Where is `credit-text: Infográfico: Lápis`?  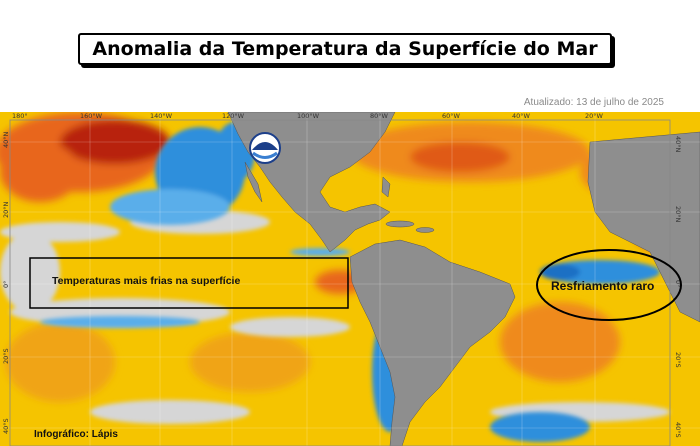
credit-text: Infográfico: Lápis is located at coordinates (76, 434).